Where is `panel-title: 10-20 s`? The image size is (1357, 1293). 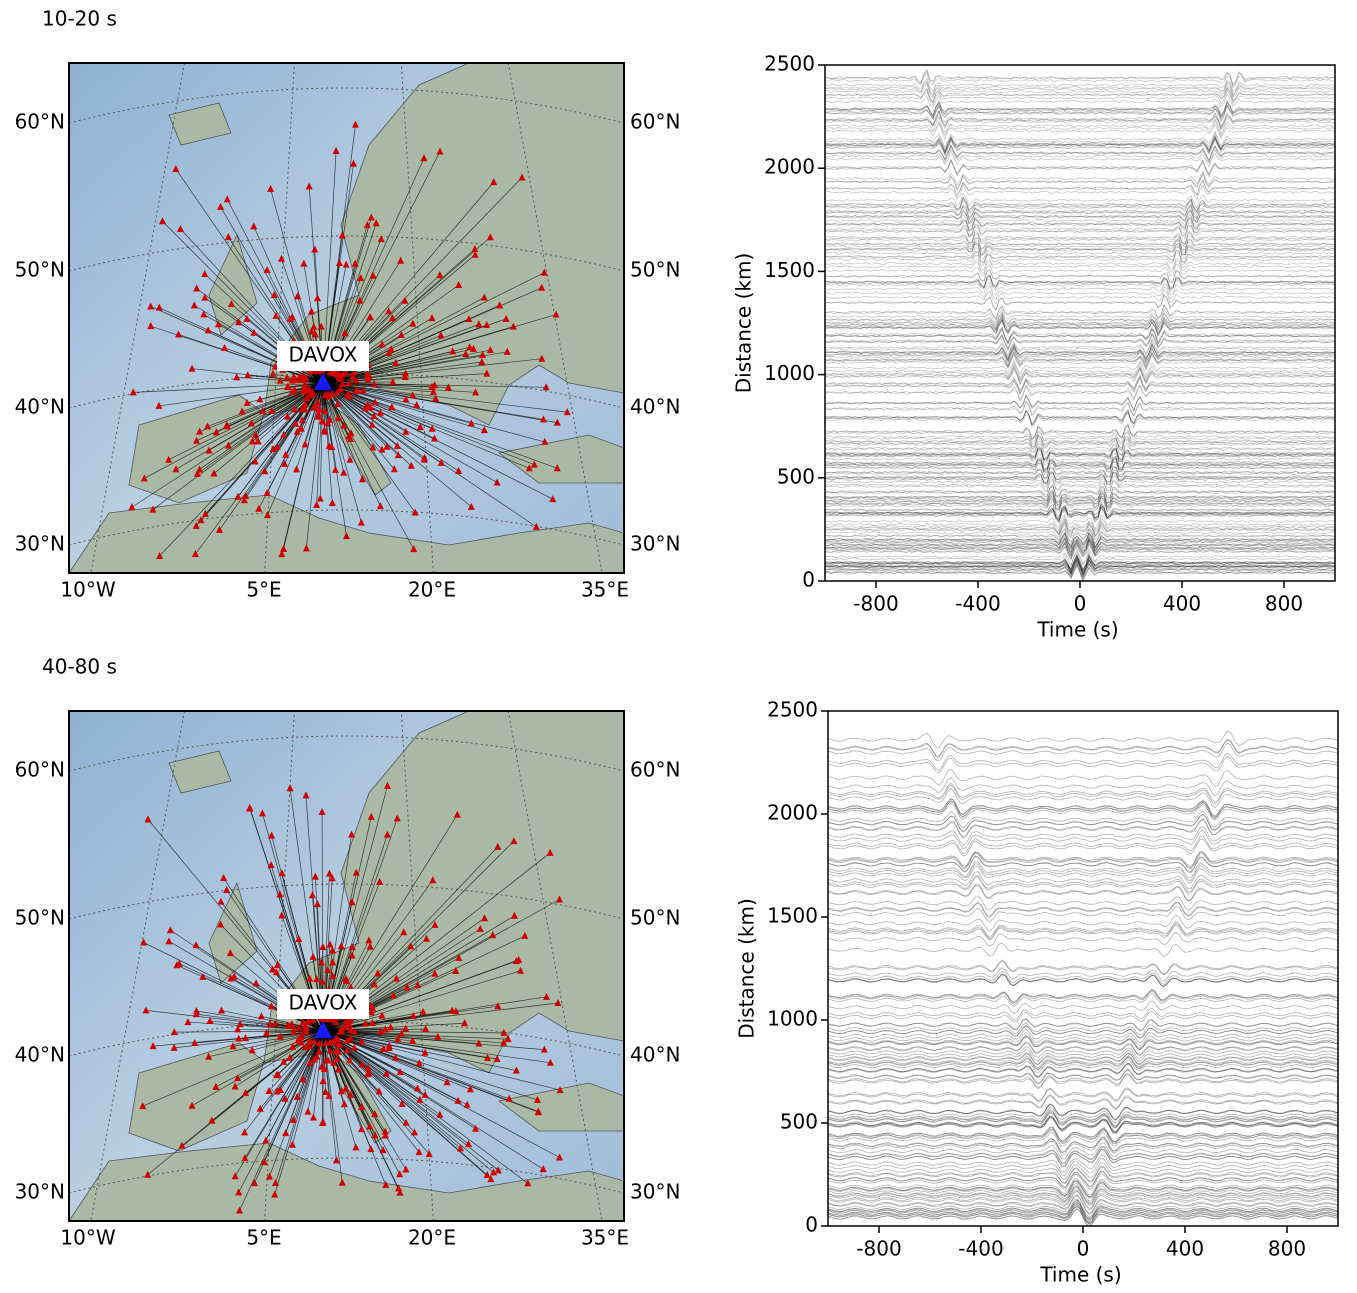 panel-title: 10-20 s is located at coordinates (79, 19).